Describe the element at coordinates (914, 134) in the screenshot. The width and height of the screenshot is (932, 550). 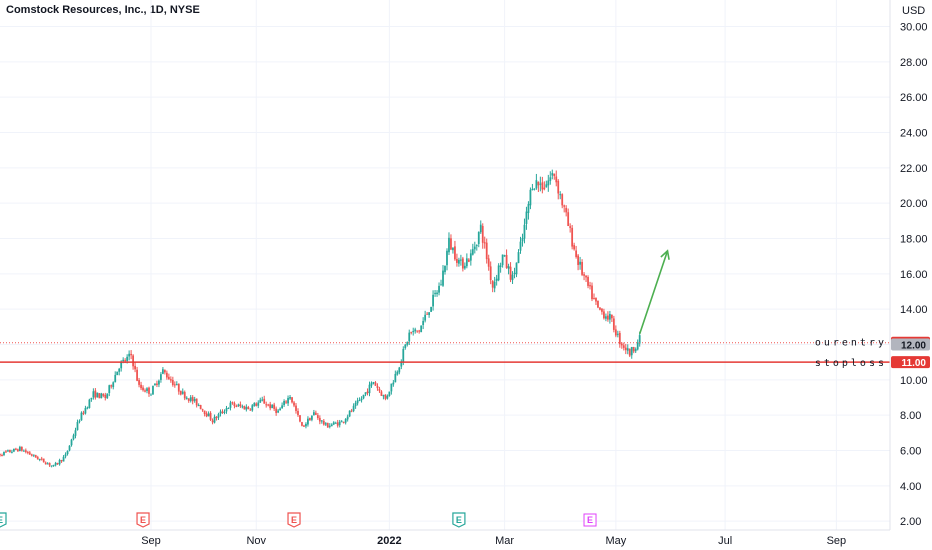
I see `y-tick-label: 24.00` at that location.